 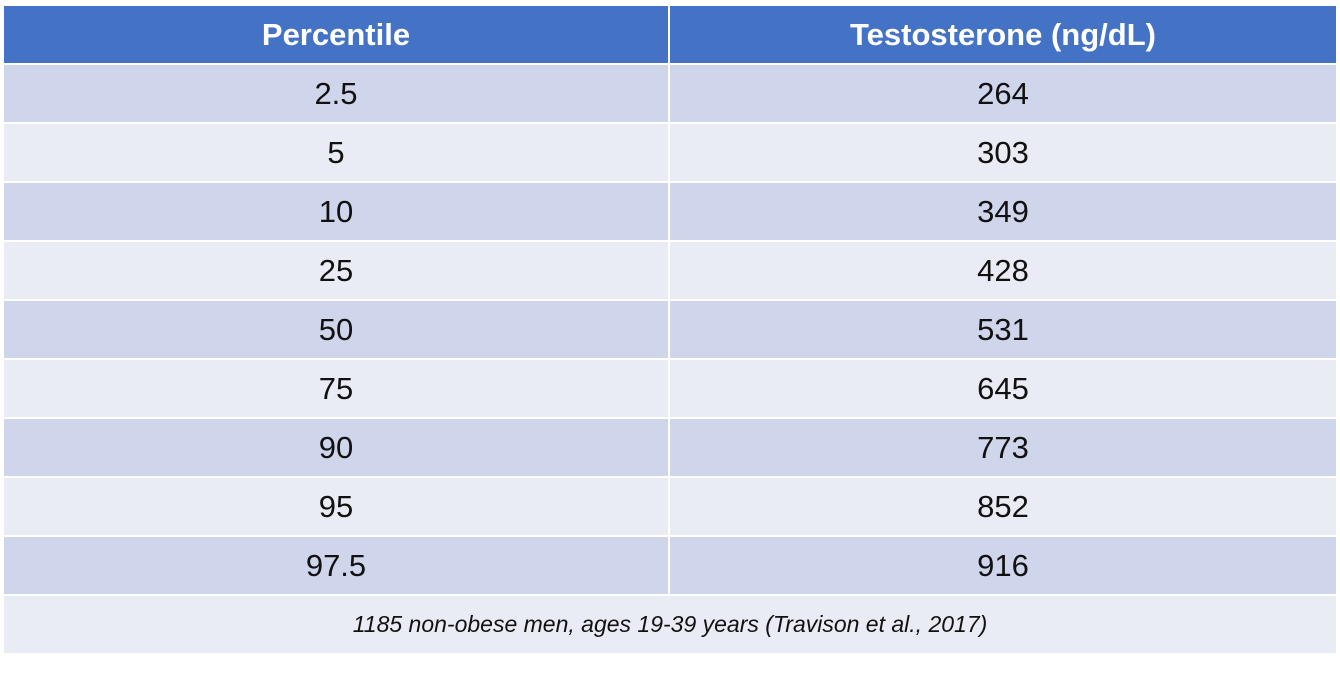 I want to click on cell-testosterone: 303, so click(x=1003, y=152).